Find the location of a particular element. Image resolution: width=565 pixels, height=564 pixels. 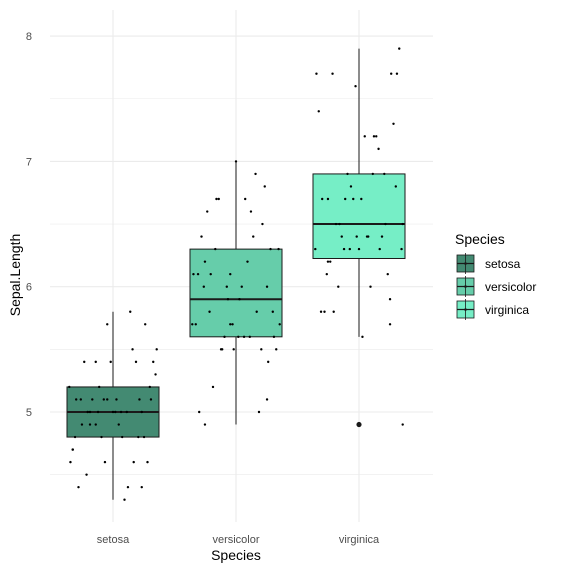

legend-label: virginica is located at coordinates (507, 310).